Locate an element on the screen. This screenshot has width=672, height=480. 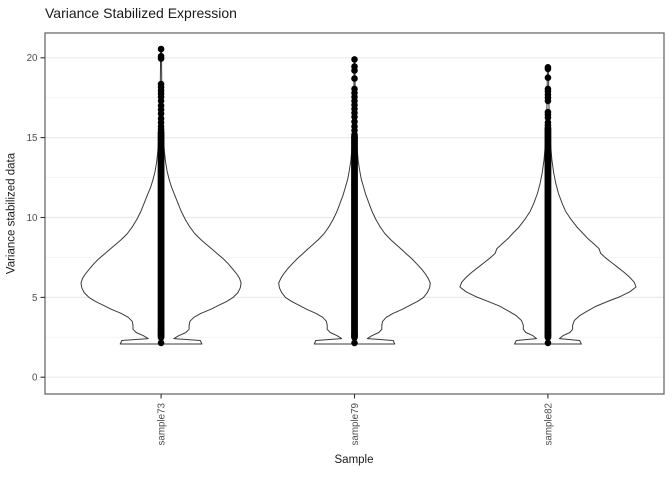
y-tick-label-0: 0 is located at coordinates (35, 378).